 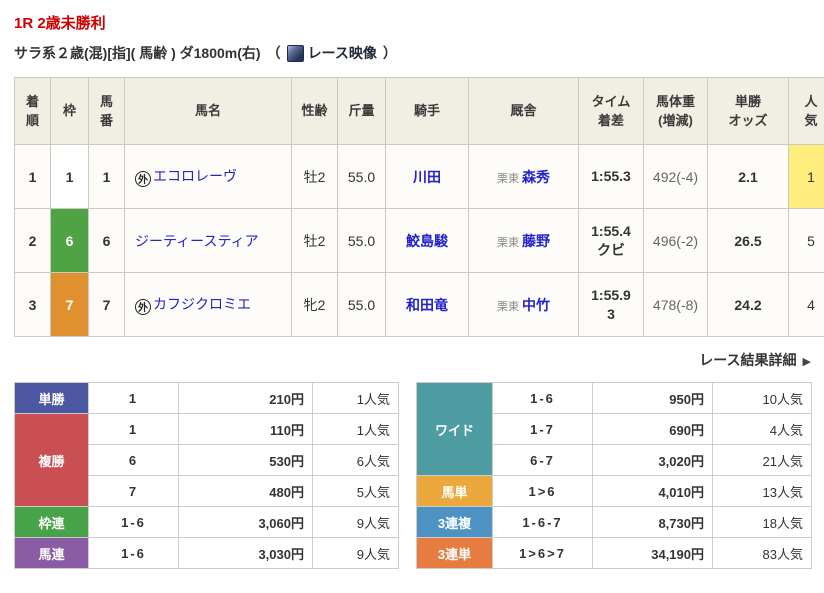 I want to click on race-conditions: サラ系２歳(混)[指]( 馬齢 ) ダ1800m(右) （ レース映像 ）, so click(x=412, y=53).